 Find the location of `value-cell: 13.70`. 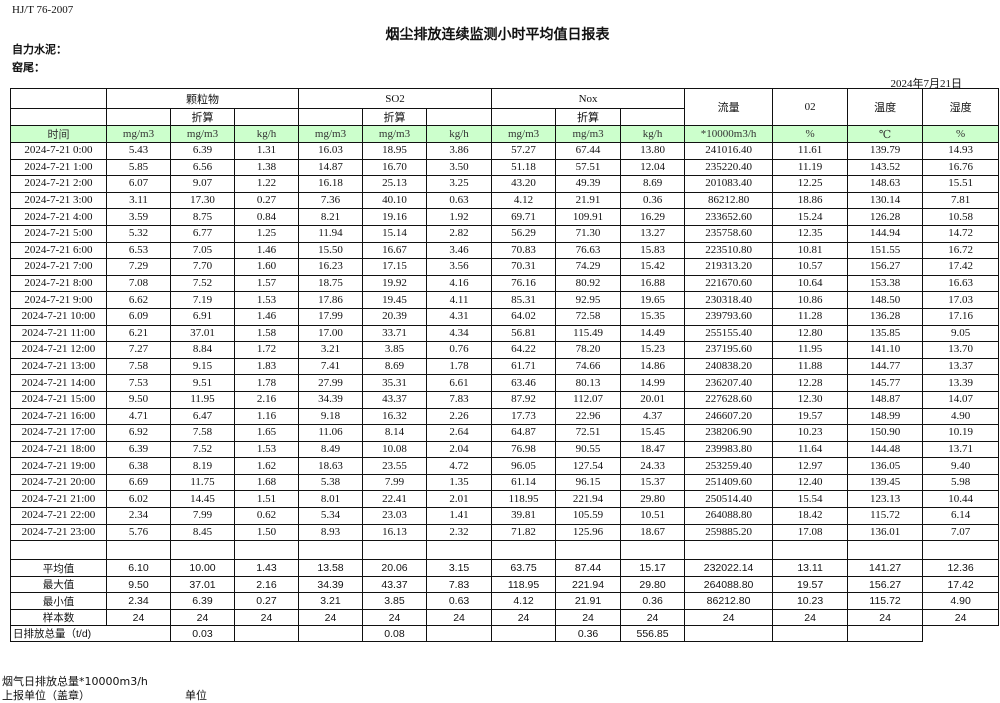

value-cell: 13.70 is located at coordinates (961, 350).